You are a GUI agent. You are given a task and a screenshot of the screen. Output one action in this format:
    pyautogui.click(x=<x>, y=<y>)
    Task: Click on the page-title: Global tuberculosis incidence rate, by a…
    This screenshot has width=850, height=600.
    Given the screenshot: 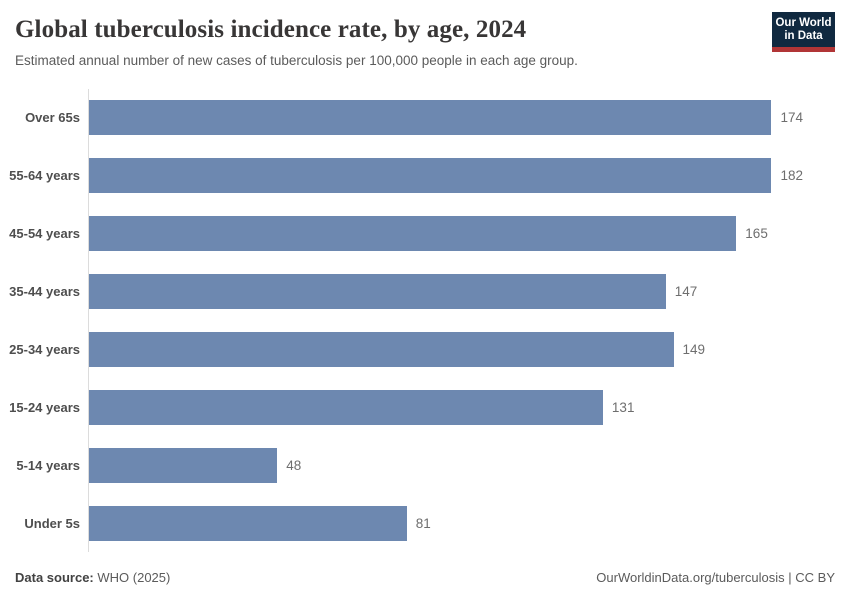 What is the action you would take?
    pyautogui.click(x=271, y=29)
    